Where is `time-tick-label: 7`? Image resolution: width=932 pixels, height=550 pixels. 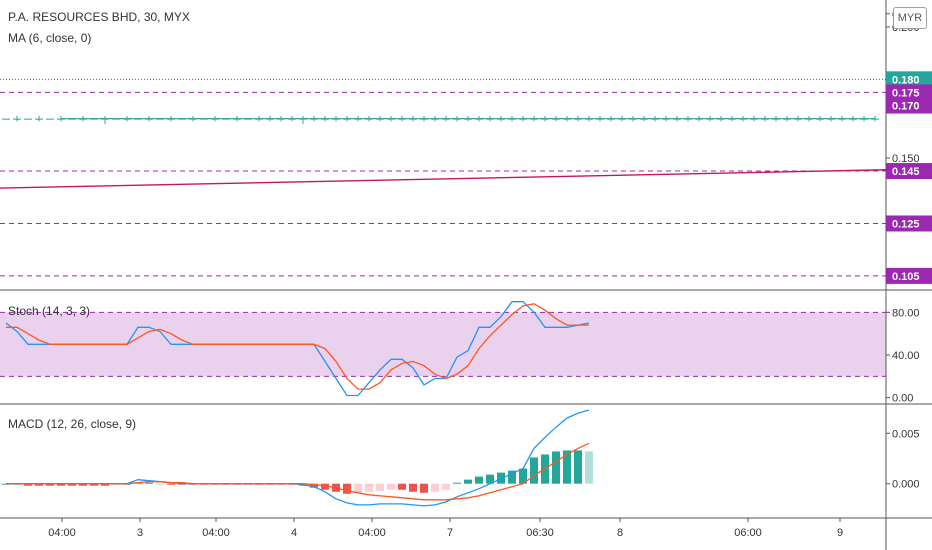 time-tick-label: 7 is located at coordinates (450, 533).